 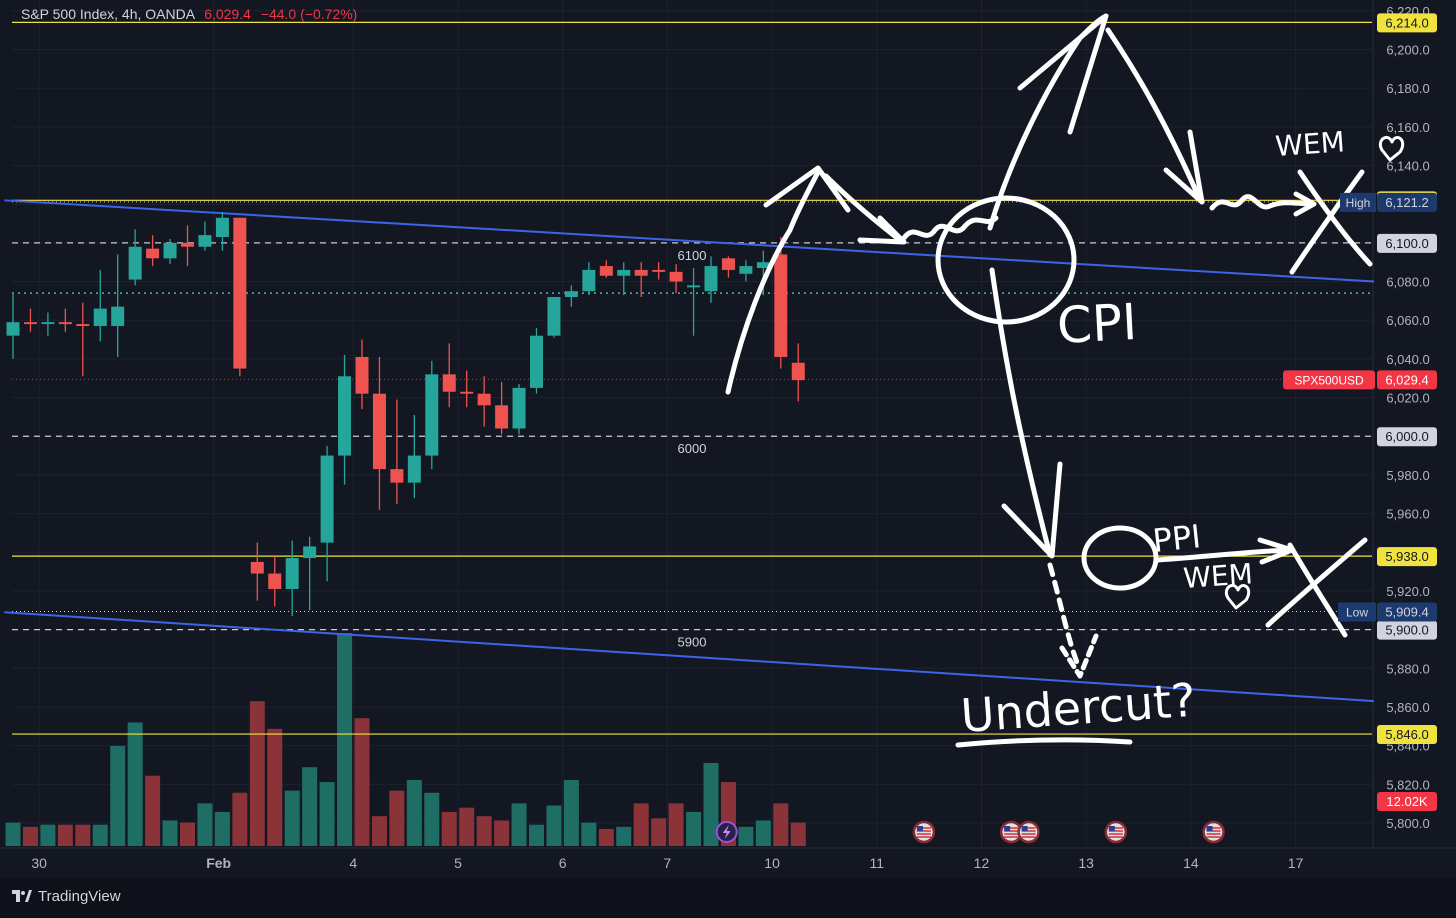 I want to click on time-axis: 30 Feb 4 5 6 7 10 11 12 13 14 17, so click(x=667, y=863).